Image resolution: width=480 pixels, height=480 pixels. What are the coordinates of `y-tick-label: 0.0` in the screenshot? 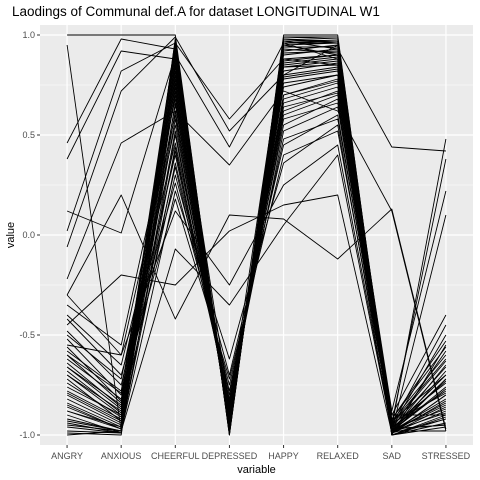 It's located at (28, 235).